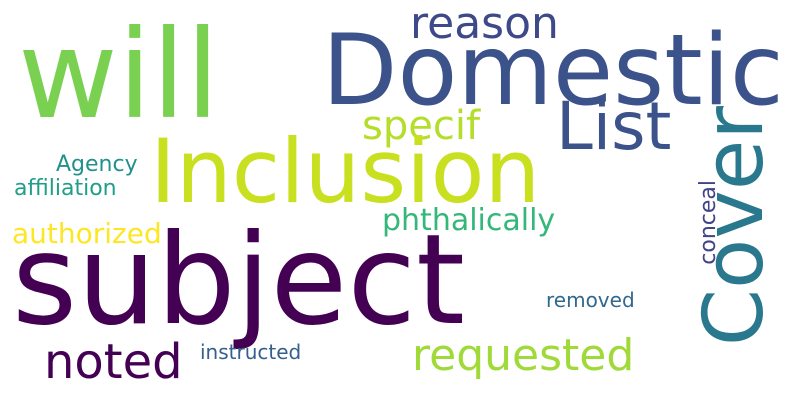  I want to click on word-authorized: authorized, so click(87, 233).